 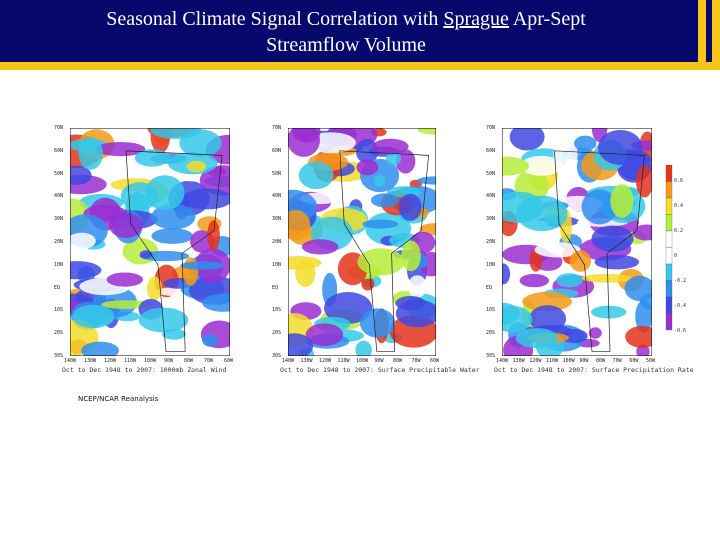 What do you see at coordinates (547, 19) in the screenshot?
I see `title-suffix: Apr-Sept` at bounding box center [547, 19].